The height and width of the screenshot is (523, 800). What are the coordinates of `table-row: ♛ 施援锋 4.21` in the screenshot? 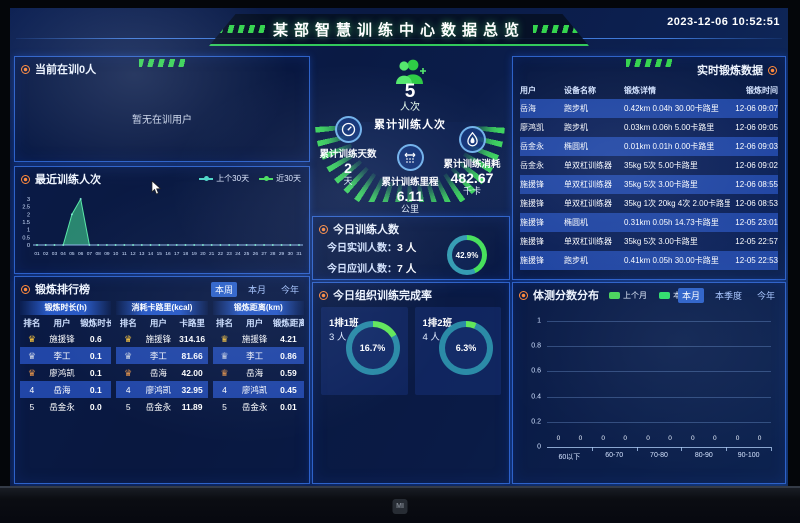 It's located at (258, 338).